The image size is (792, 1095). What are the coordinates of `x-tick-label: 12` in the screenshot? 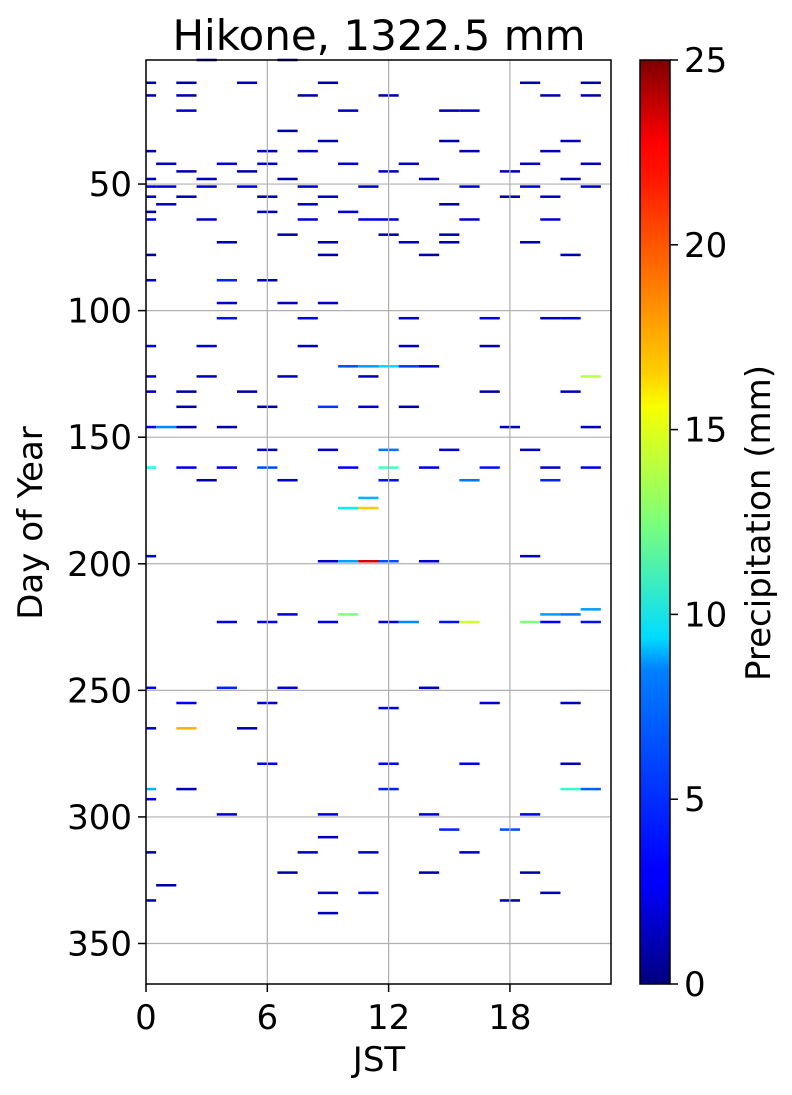 It's located at (388, 1018).